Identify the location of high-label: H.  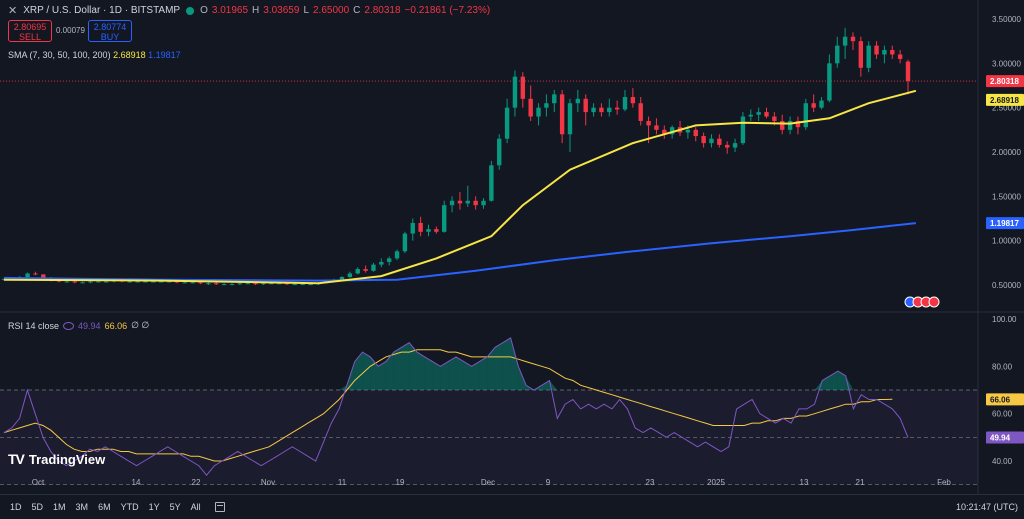
(256, 10).